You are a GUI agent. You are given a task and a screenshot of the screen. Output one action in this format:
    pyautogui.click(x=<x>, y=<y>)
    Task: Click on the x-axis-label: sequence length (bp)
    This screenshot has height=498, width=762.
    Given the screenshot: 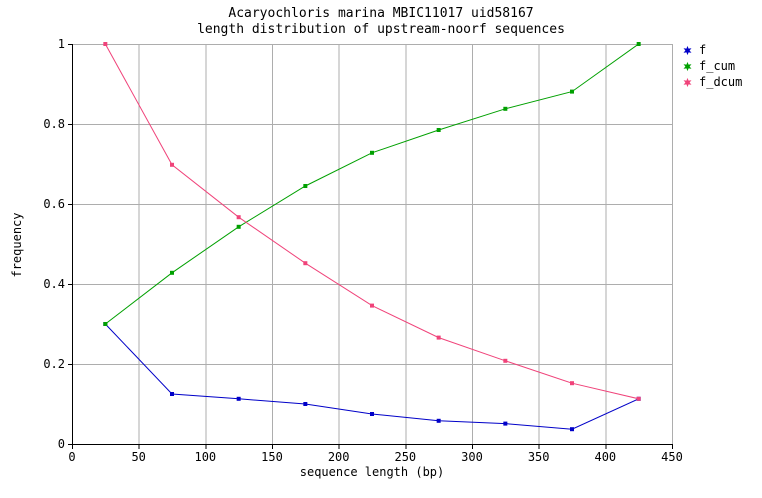 What is the action you would take?
    pyautogui.click(x=372, y=472)
    